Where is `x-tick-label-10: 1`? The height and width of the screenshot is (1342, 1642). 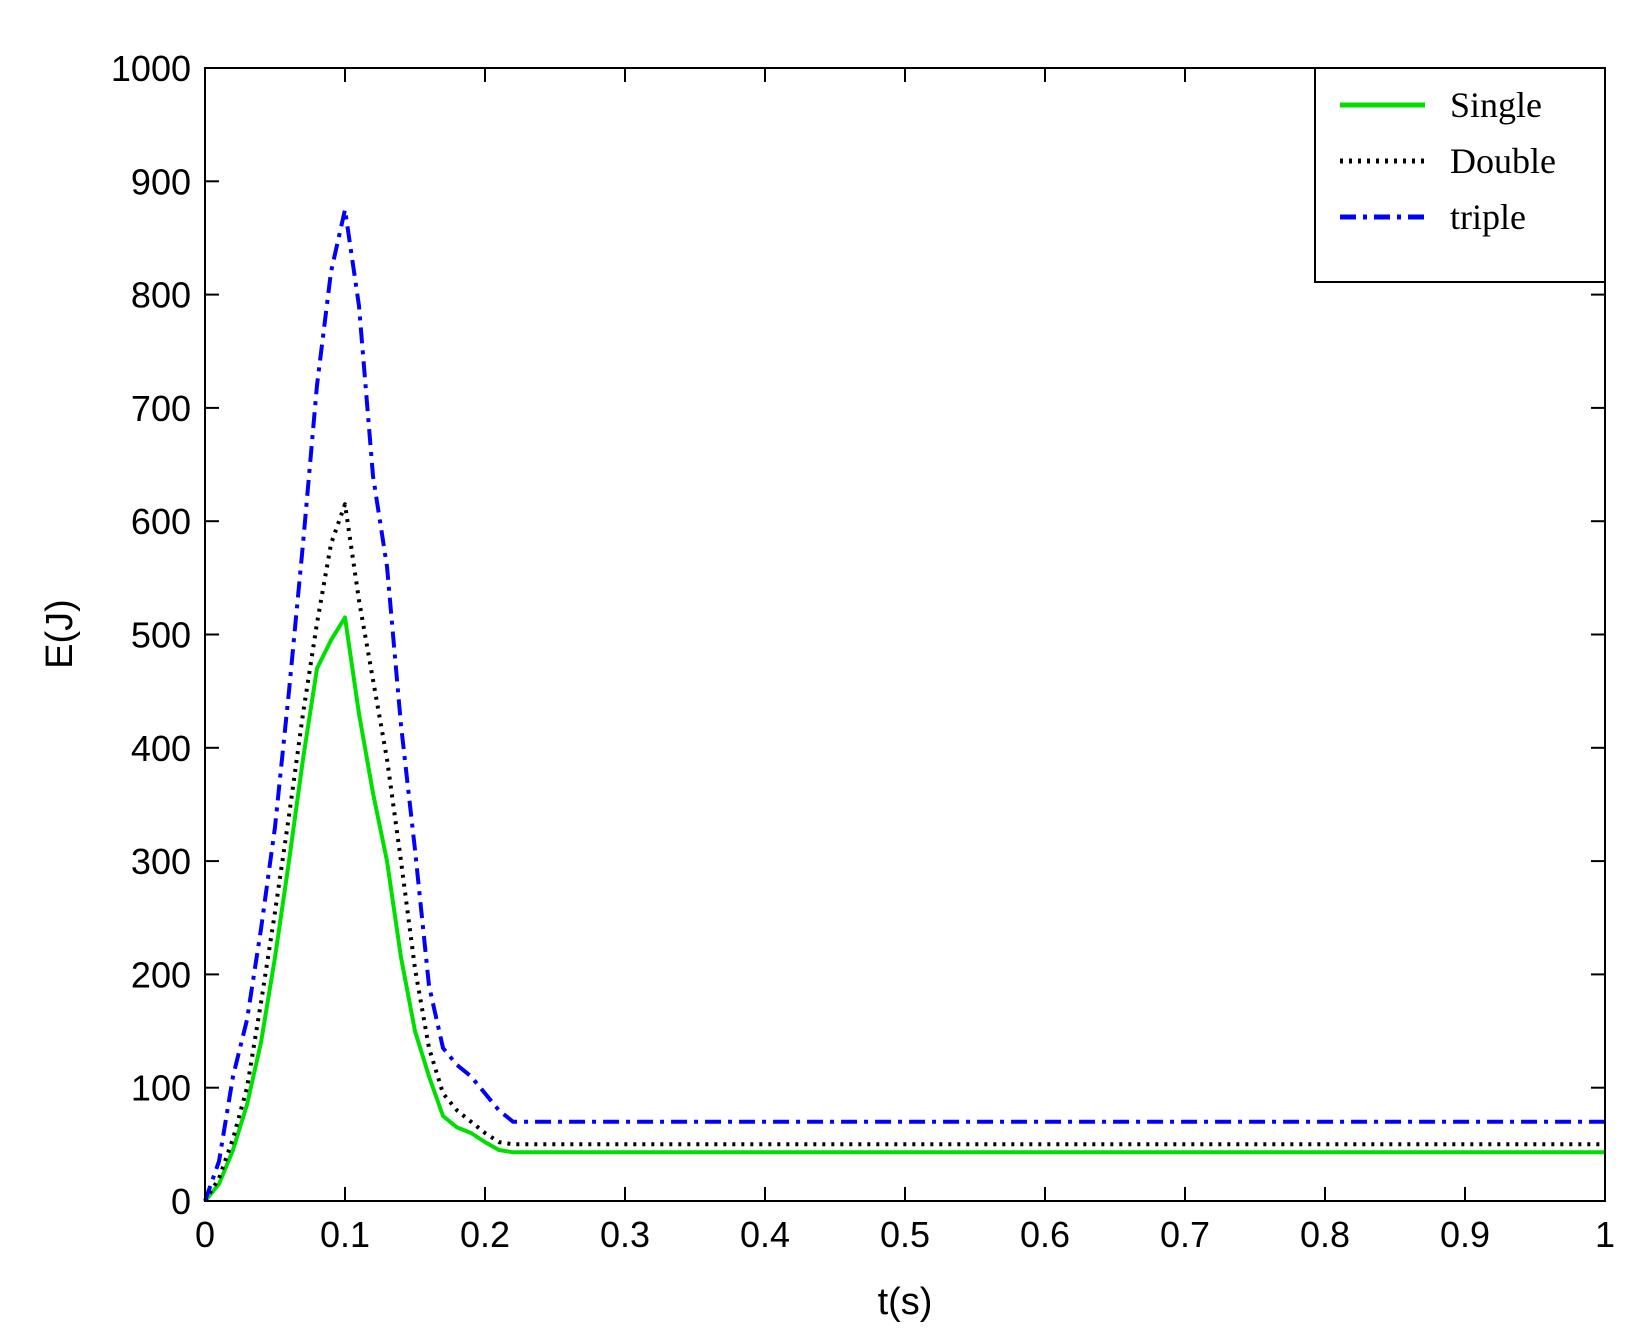 x-tick-label-10: 1 is located at coordinates (1605, 1234).